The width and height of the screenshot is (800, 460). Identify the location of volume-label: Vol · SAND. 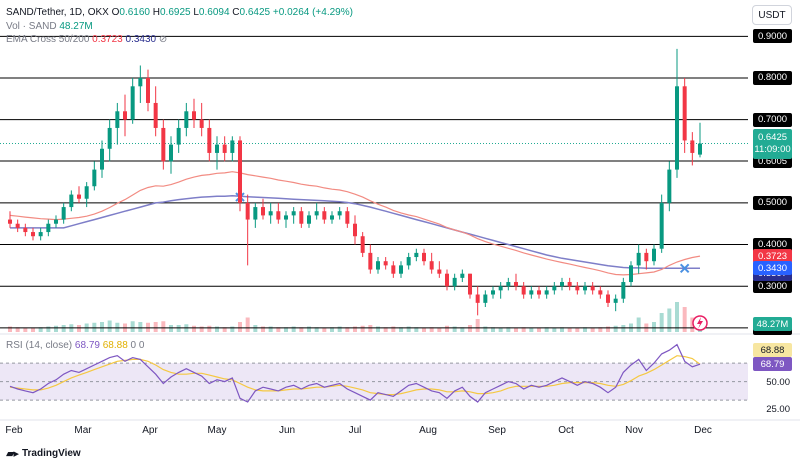
(31, 26).